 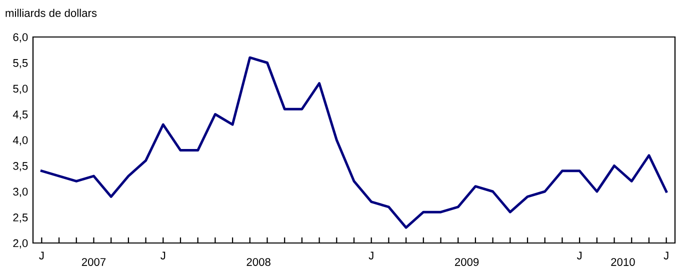 I want to click on text: 2009, so click(x=466, y=262).